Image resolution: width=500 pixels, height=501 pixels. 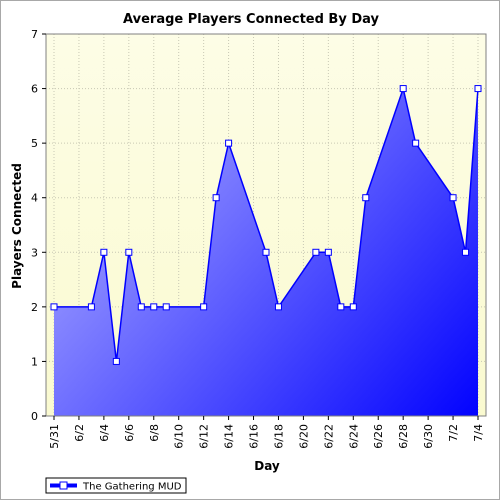 What do you see at coordinates (104, 433) in the screenshot?
I see `x-tick-label: 6/4` at bounding box center [104, 433].